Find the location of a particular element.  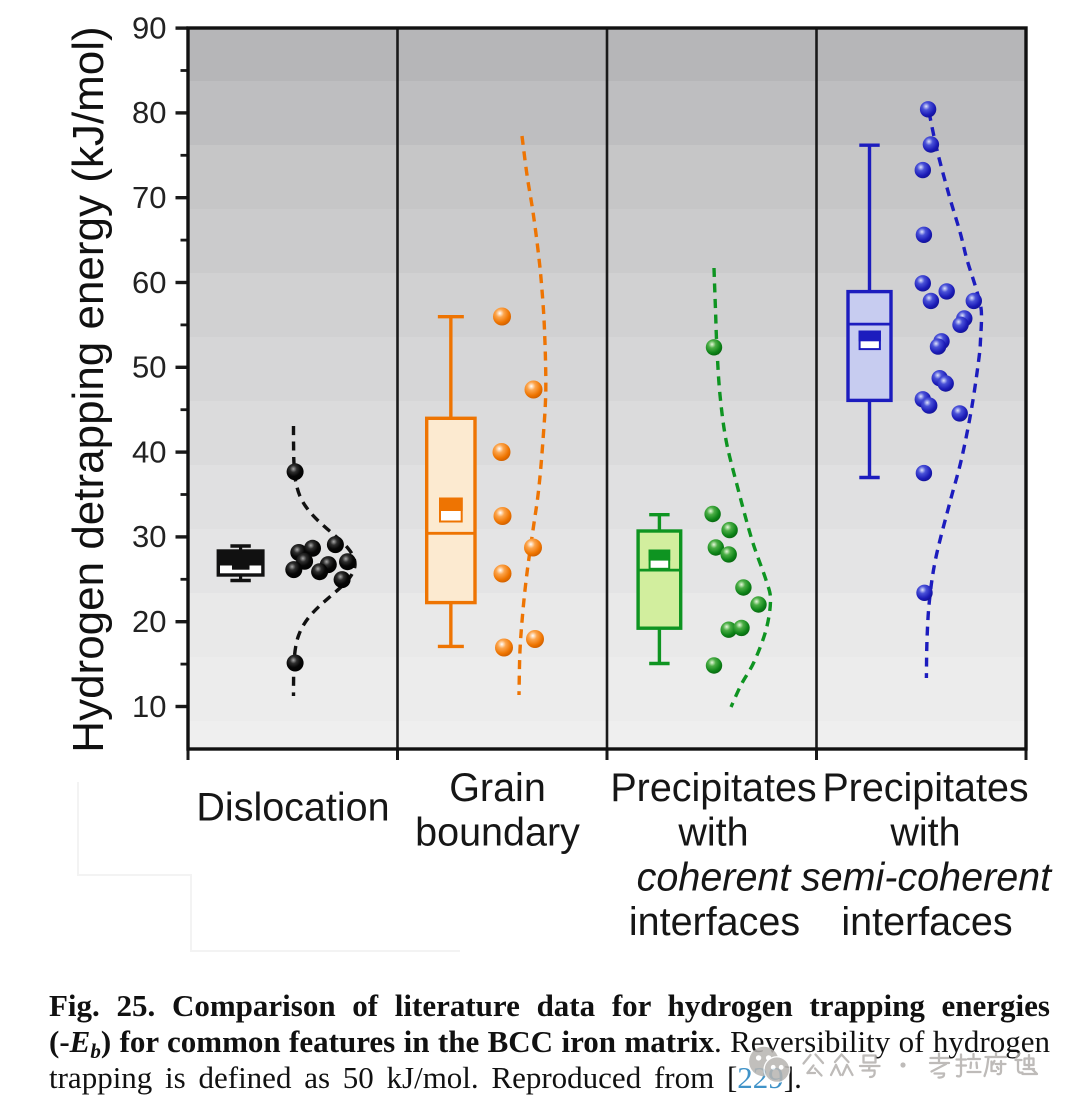

svg-text:Hydrogen detrapping energy (kJ: Hydrogen detrapping energy (kJ/mol) is located at coordinates (88, 389).